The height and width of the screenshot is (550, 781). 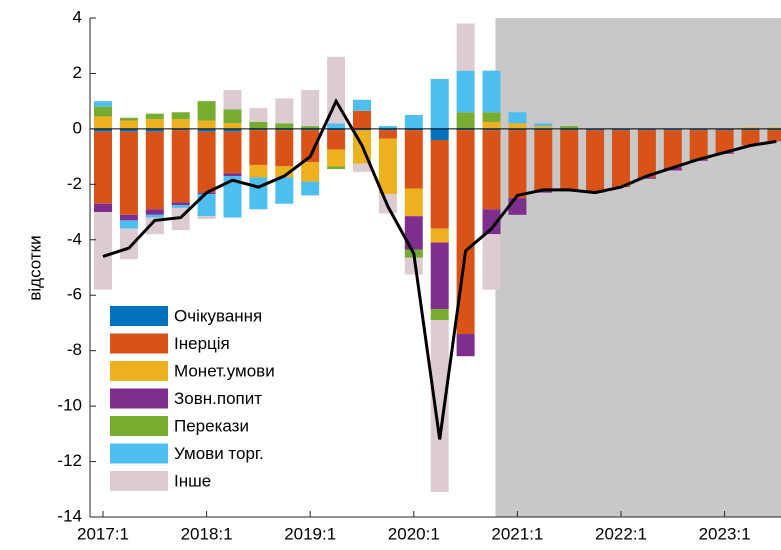 I want to click on y-tick-label: -2, so click(x=74, y=183).